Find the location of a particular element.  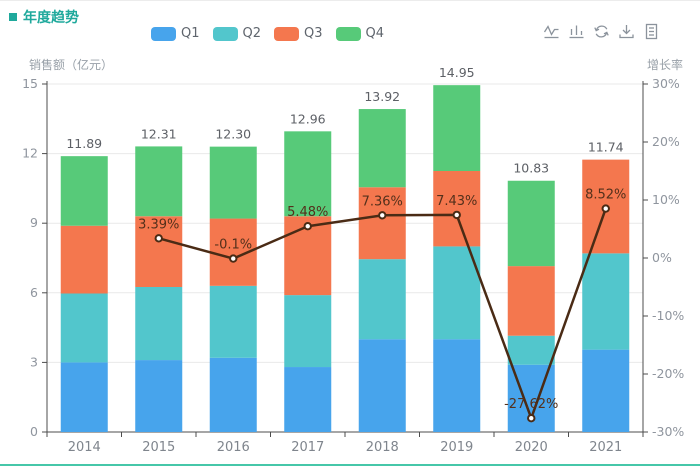

legend-item-q2: Q2 is located at coordinates (237, 33).